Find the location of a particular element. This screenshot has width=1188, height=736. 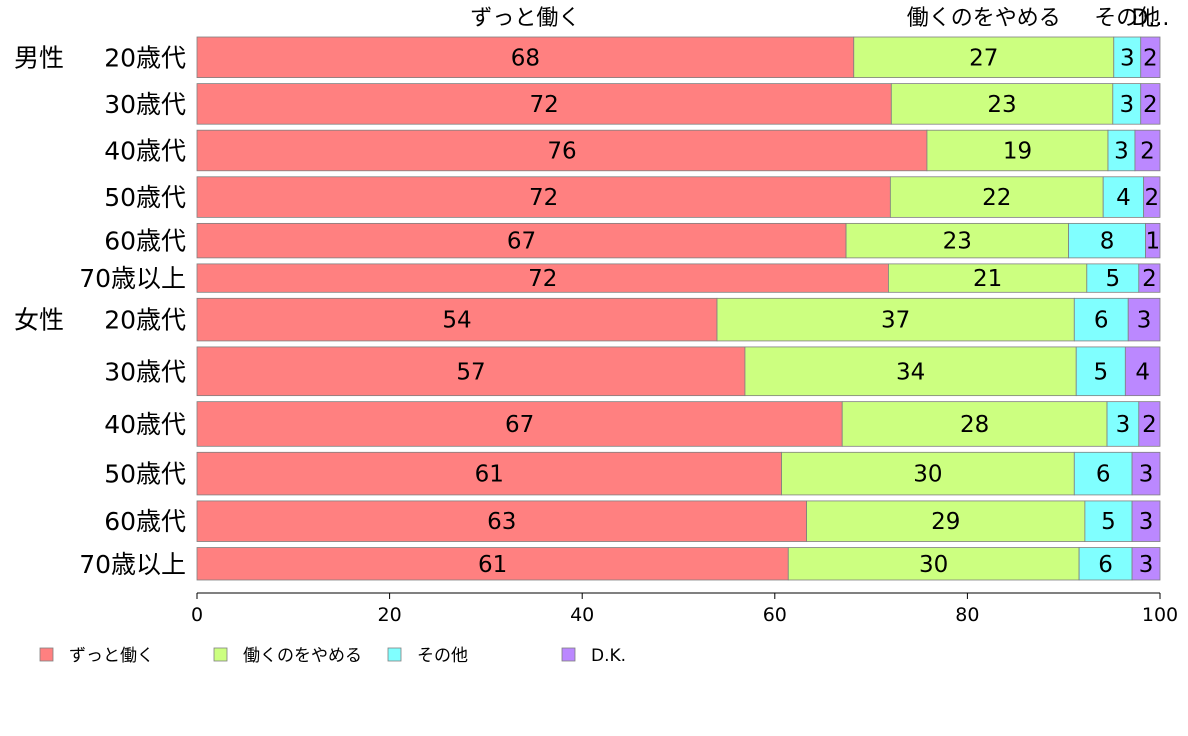

data-label: 57 is located at coordinates (470, 372).